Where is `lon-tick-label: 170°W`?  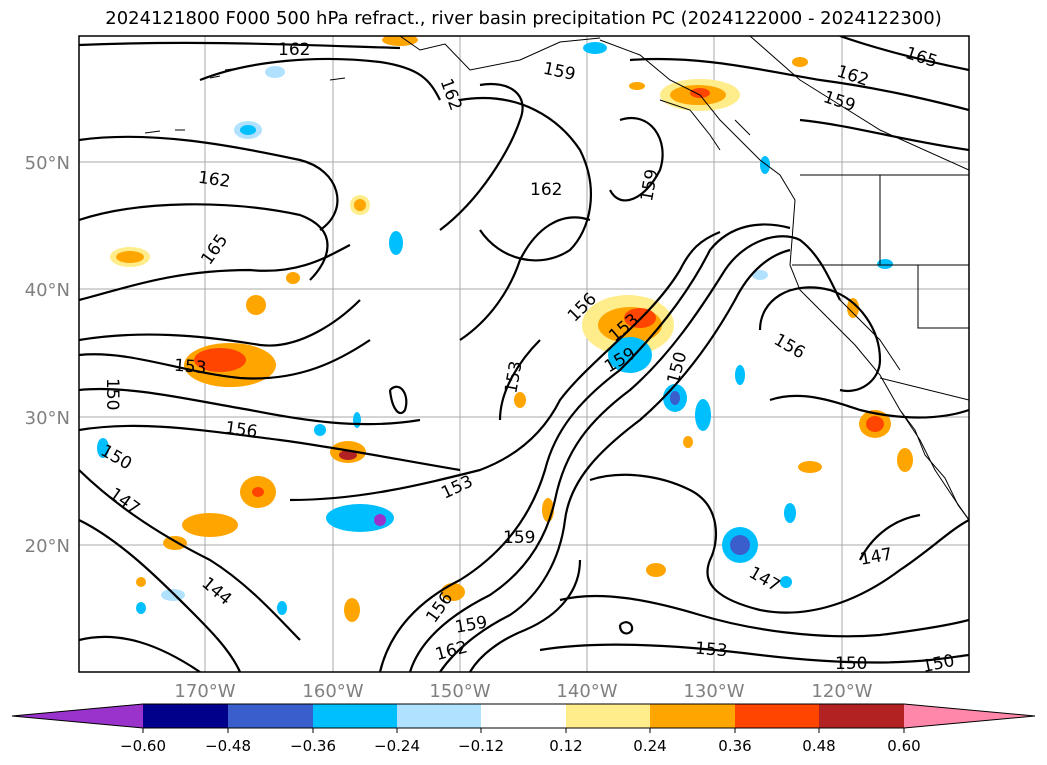 lon-tick-label: 170°W is located at coordinates (204, 691).